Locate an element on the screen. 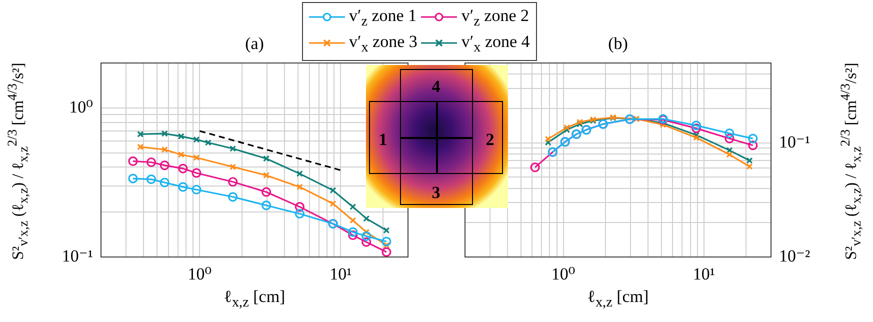 This screenshot has height=322, width=873. annotation: 2 is located at coordinates (490, 140).